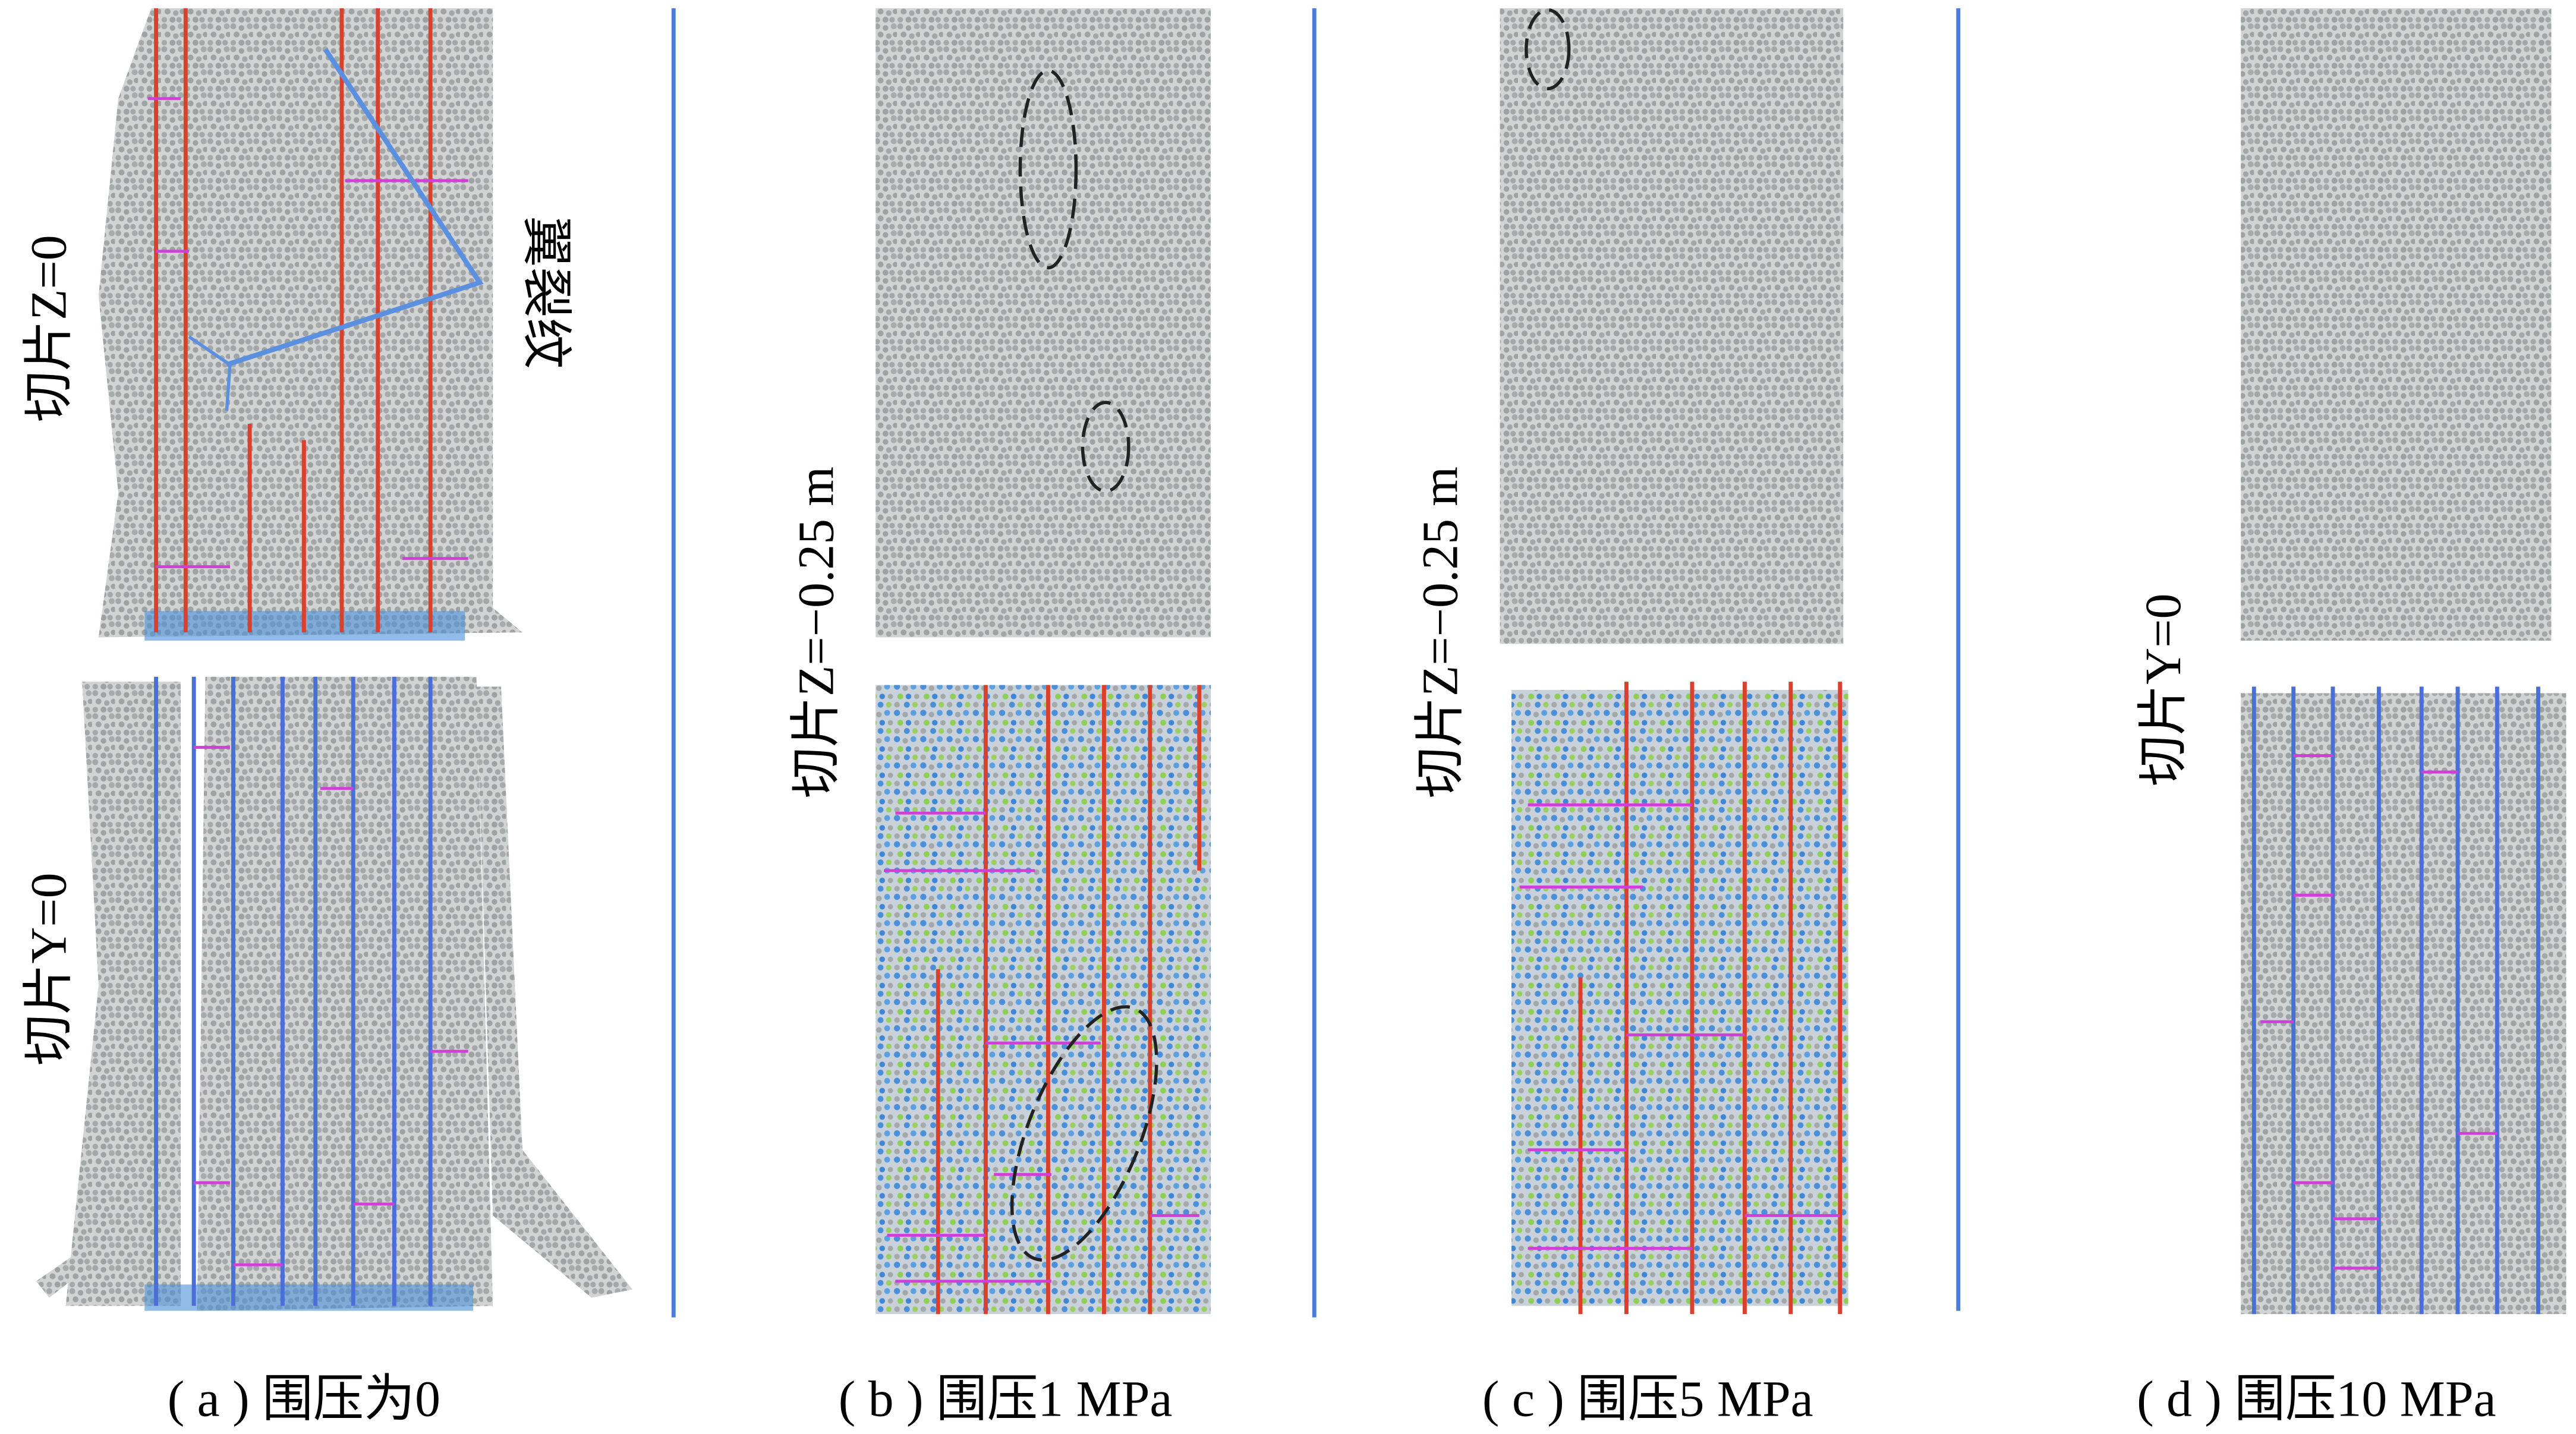  I want to click on caption: ( d ) 围压10 MPa, so click(2316, 1399).